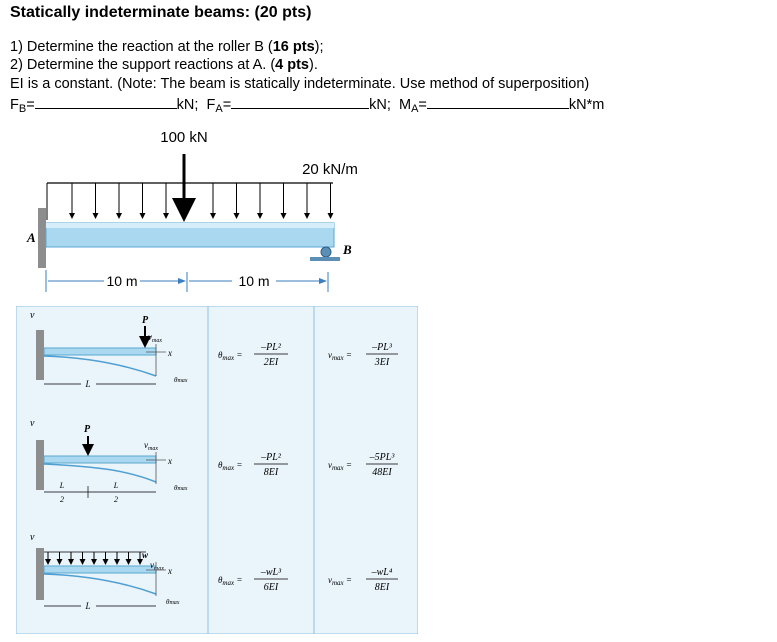  I want to click on ma-label: MA=, so click(412, 106).